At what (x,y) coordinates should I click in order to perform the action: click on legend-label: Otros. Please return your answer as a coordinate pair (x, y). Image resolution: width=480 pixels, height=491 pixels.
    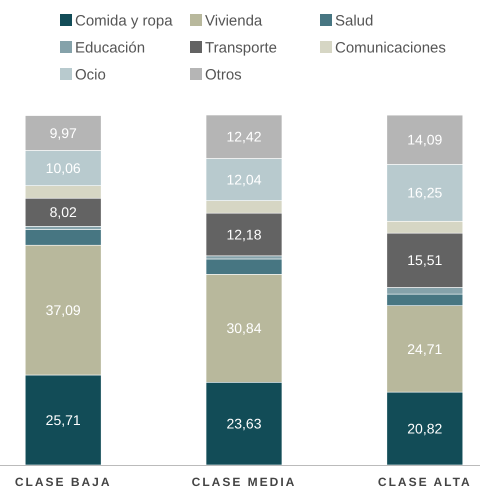
    Looking at the image, I should click on (223, 75).